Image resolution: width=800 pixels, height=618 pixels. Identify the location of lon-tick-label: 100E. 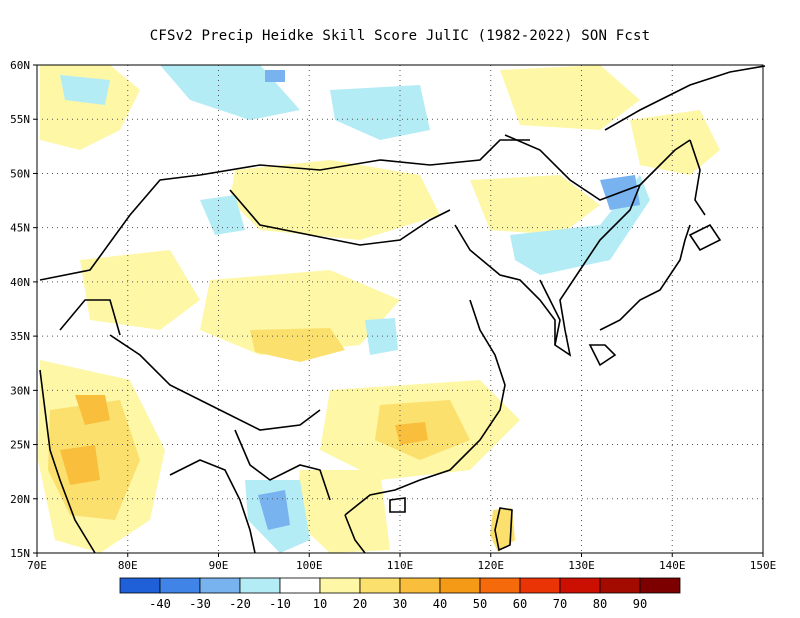
(309, 565).